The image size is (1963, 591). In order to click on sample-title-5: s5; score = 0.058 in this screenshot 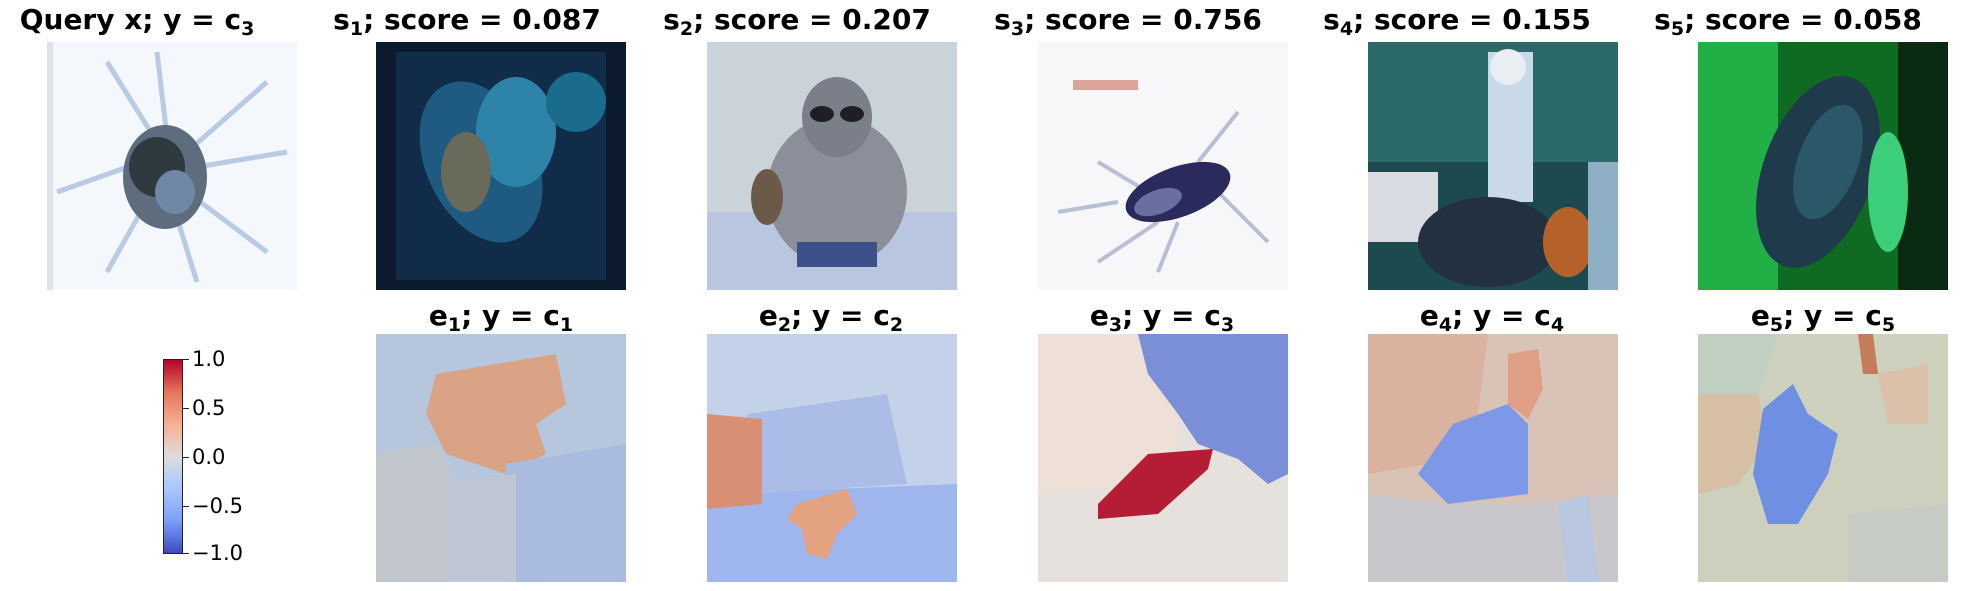, I will do `click(1788, 21)`.